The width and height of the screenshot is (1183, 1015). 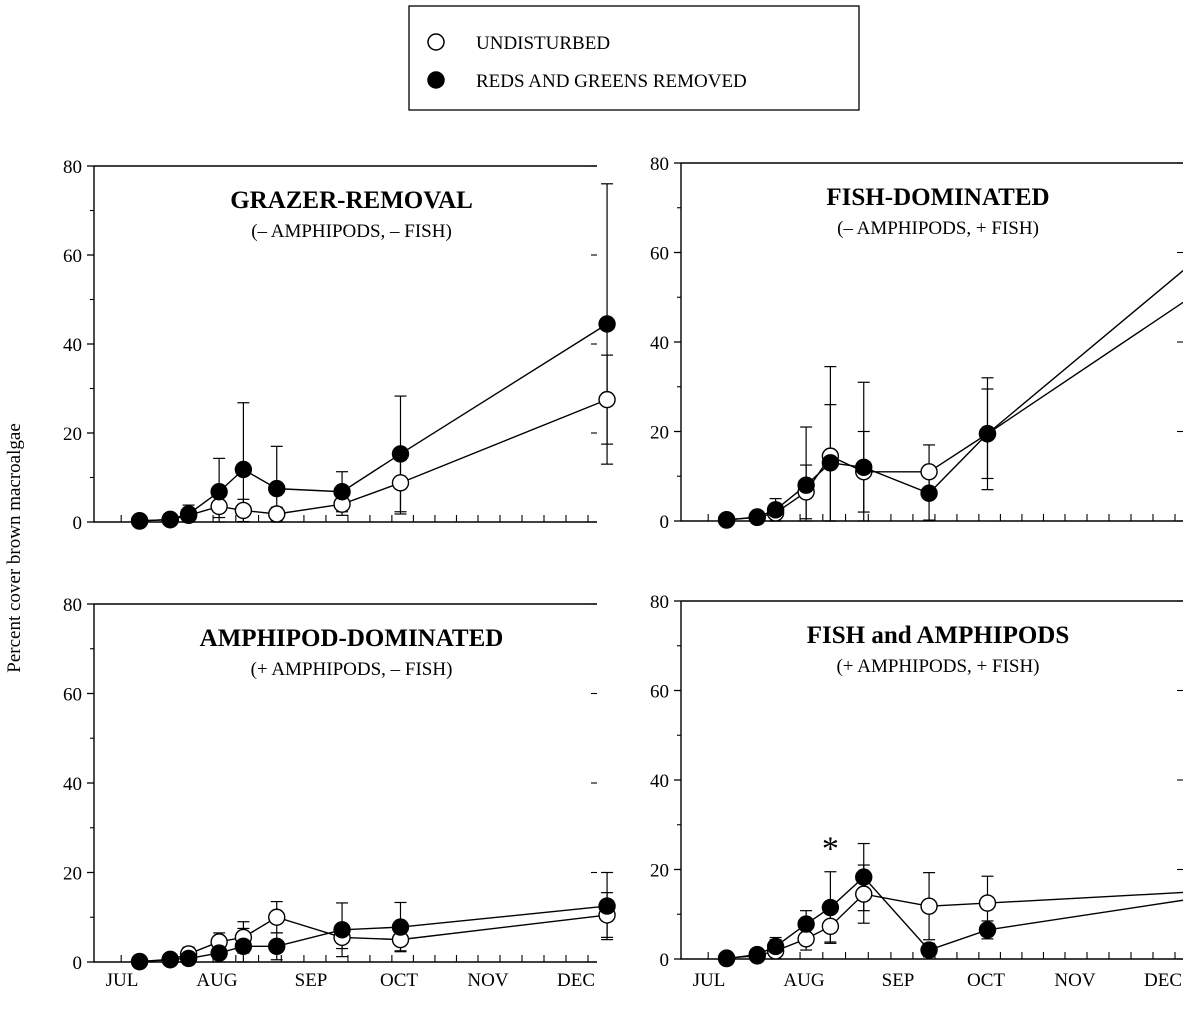 I want to click on panel-subtitle: (+ AMPHIPODS, + FISH), so click(x=937, y=666).